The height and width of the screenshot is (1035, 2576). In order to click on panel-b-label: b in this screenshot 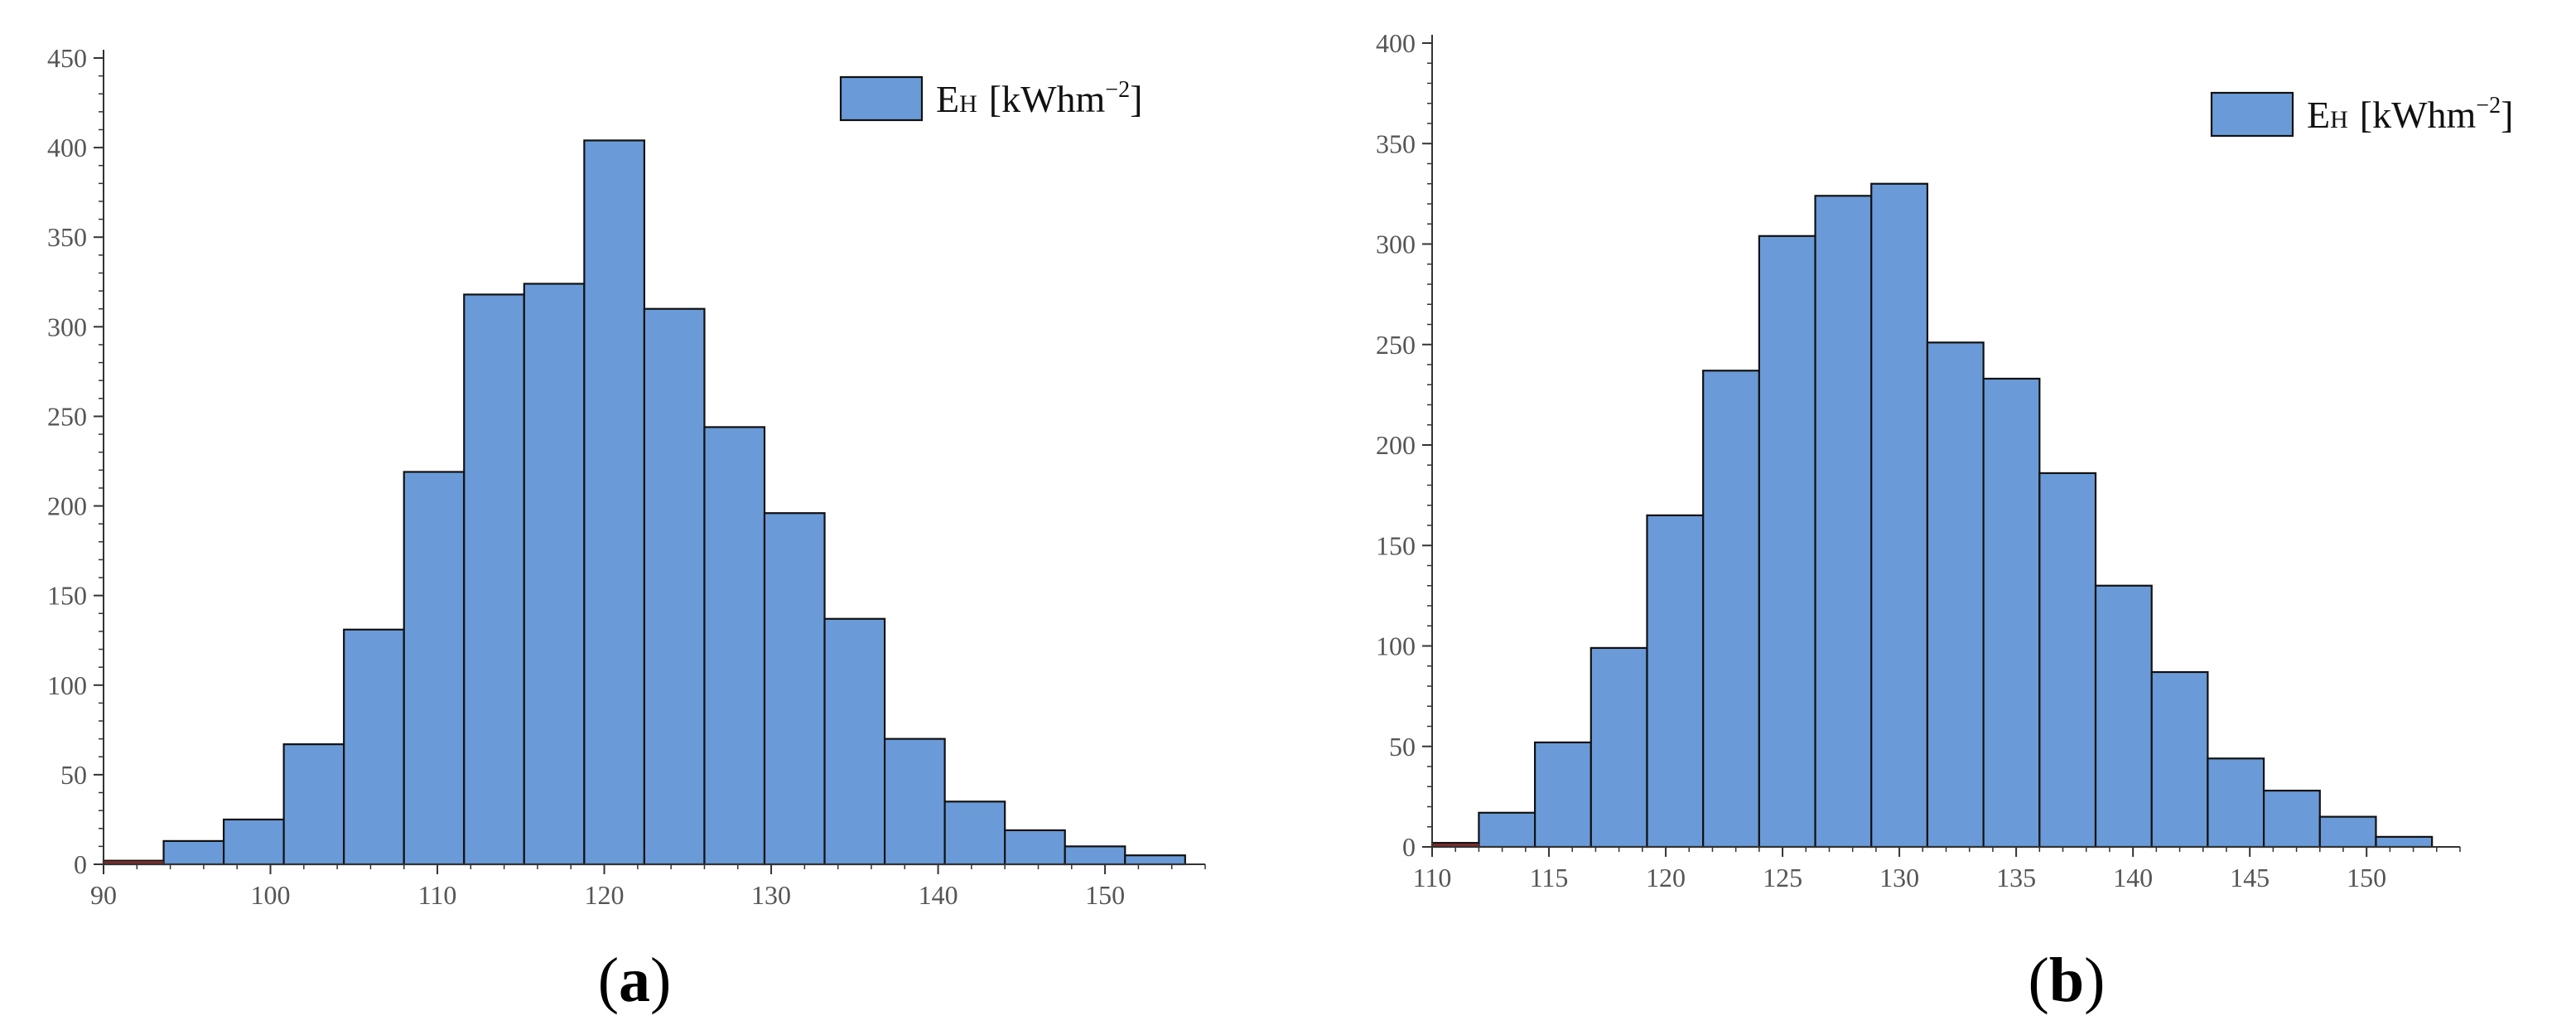, I will do `click(2066, 980)`.